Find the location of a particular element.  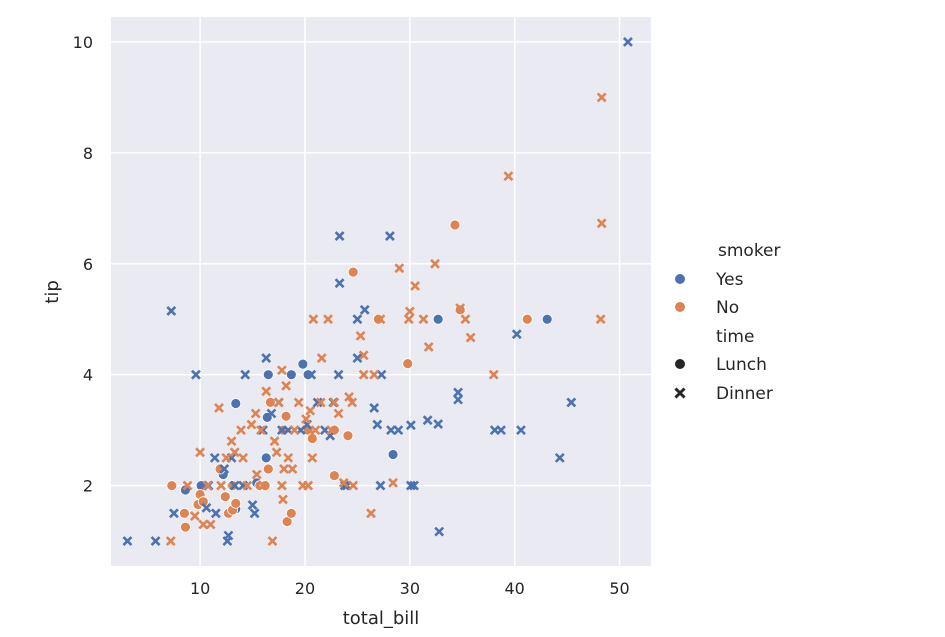

x-tick-label: 40 is located at coordinates (515, 588).